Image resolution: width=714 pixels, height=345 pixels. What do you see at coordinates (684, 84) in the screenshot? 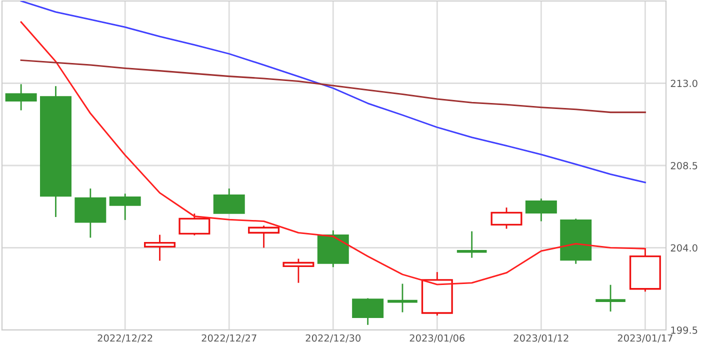
I see `y-tick-label: 213.0` at bounding box center [684, 84].